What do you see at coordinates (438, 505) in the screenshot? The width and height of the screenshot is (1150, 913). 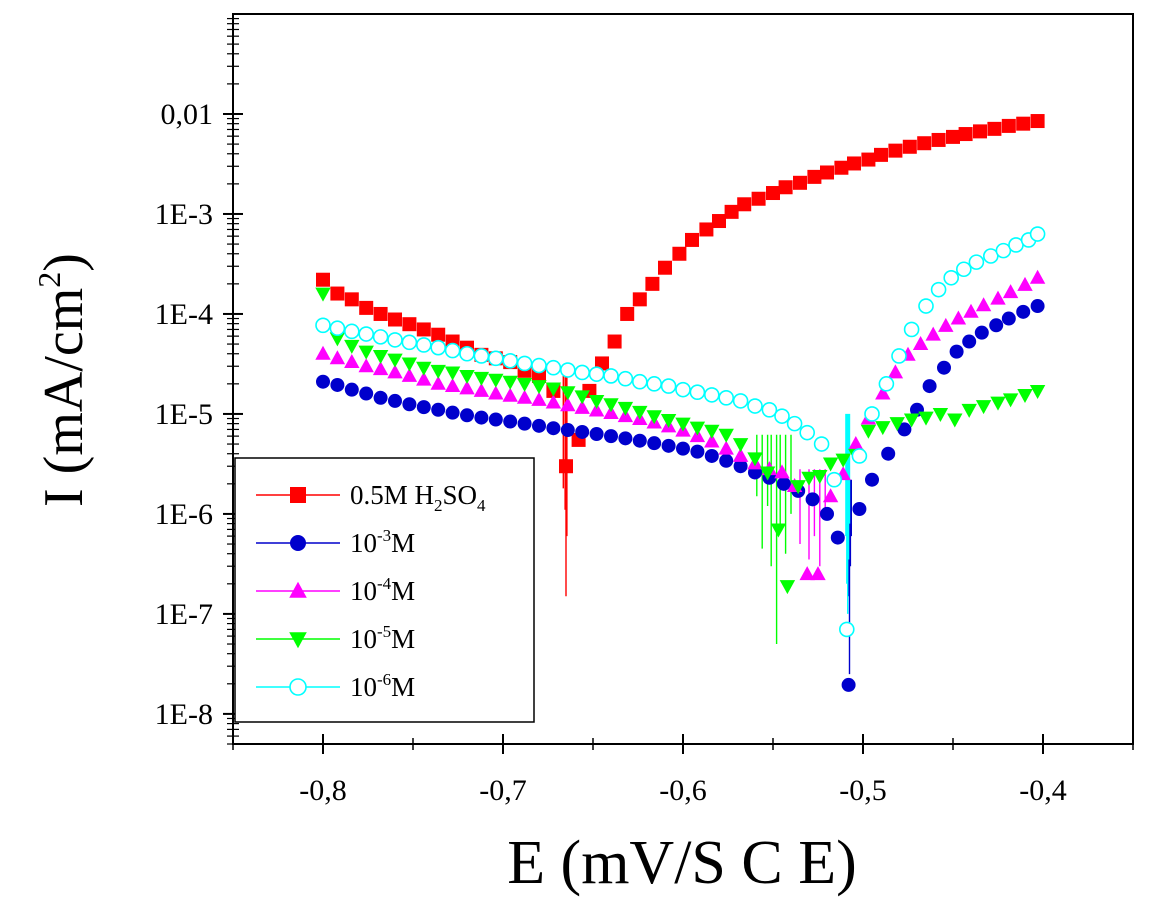 I see `legend-label-sub: 2` at bounding box center [438, 505].